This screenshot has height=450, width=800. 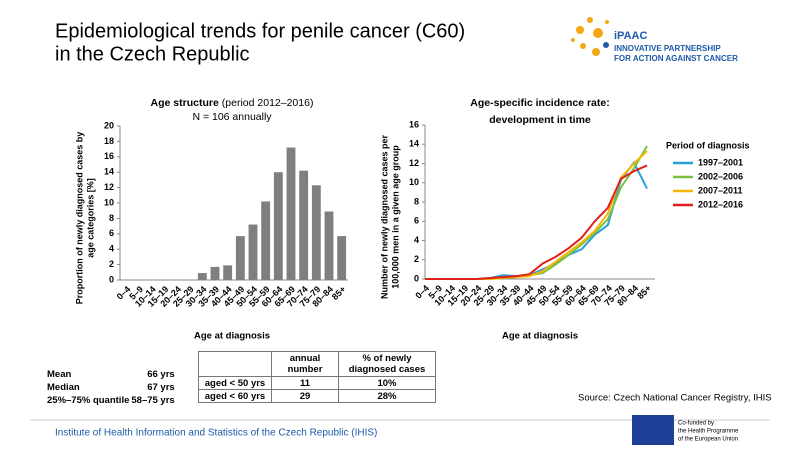 What do you see at coordinates (161, 374) in the screenshot?
I see `stats-cell: 66 yrs` at bounding box center [161, 374].